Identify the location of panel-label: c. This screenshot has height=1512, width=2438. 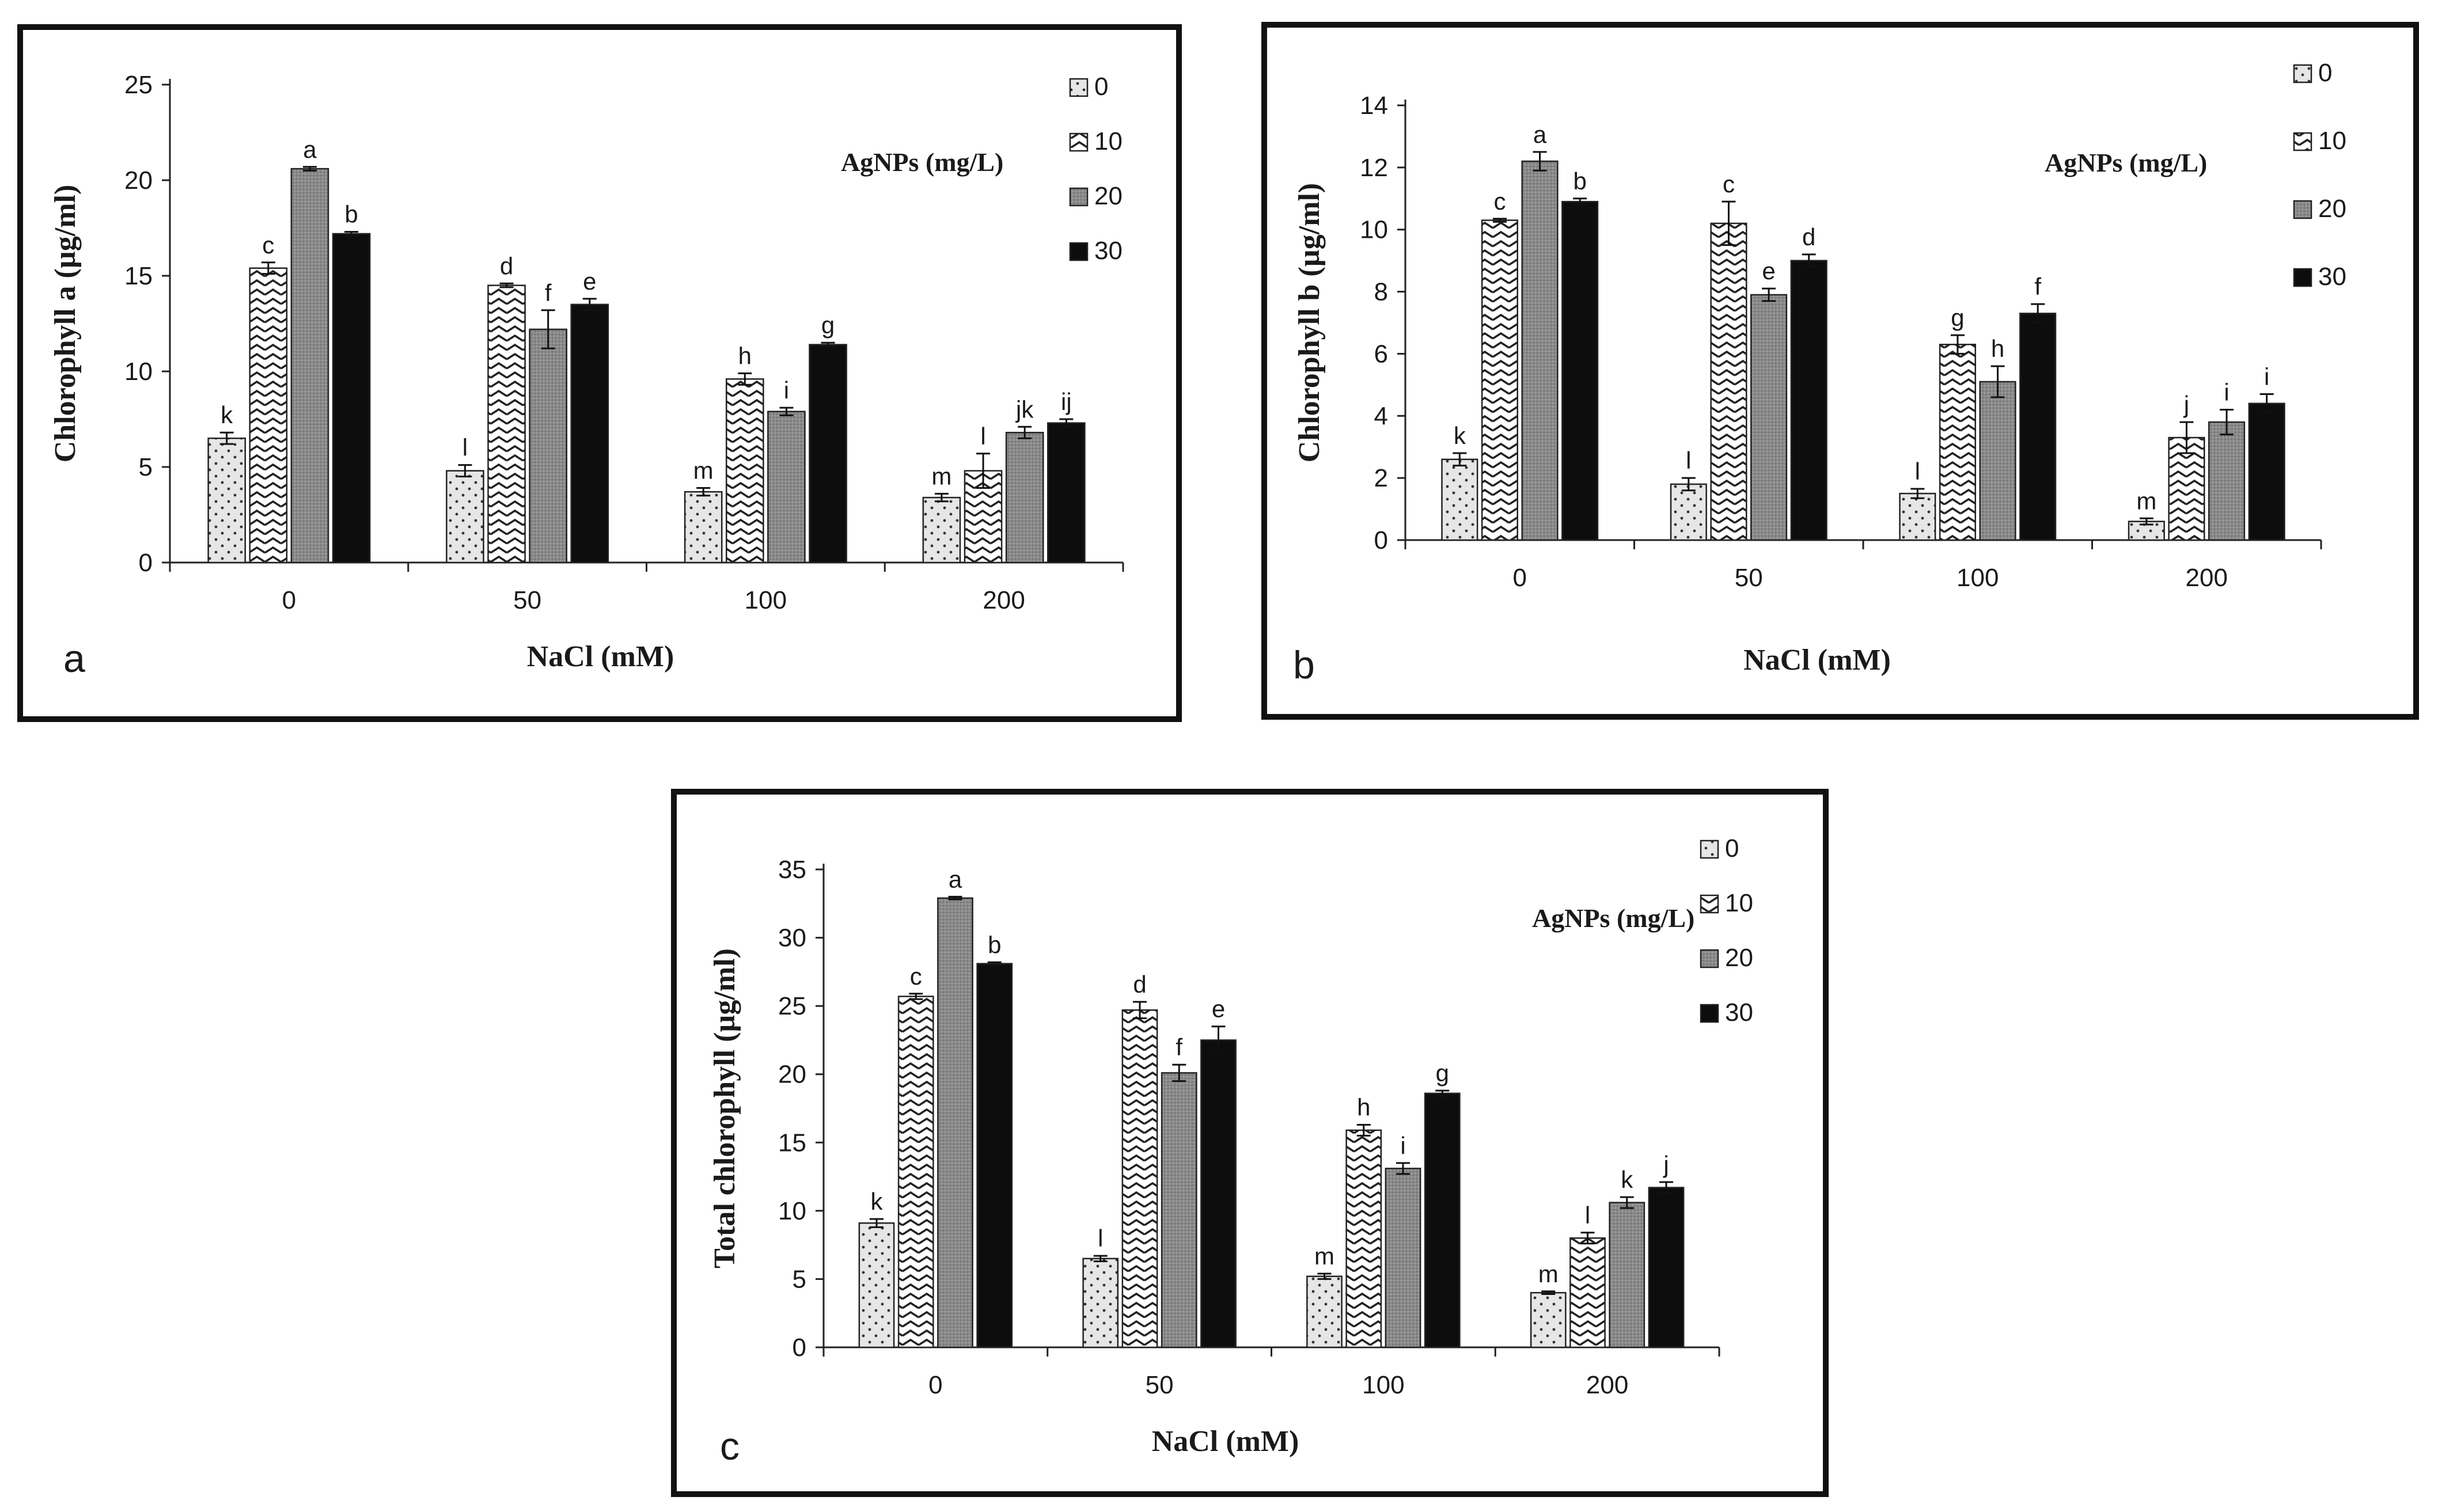
(730, 1446).